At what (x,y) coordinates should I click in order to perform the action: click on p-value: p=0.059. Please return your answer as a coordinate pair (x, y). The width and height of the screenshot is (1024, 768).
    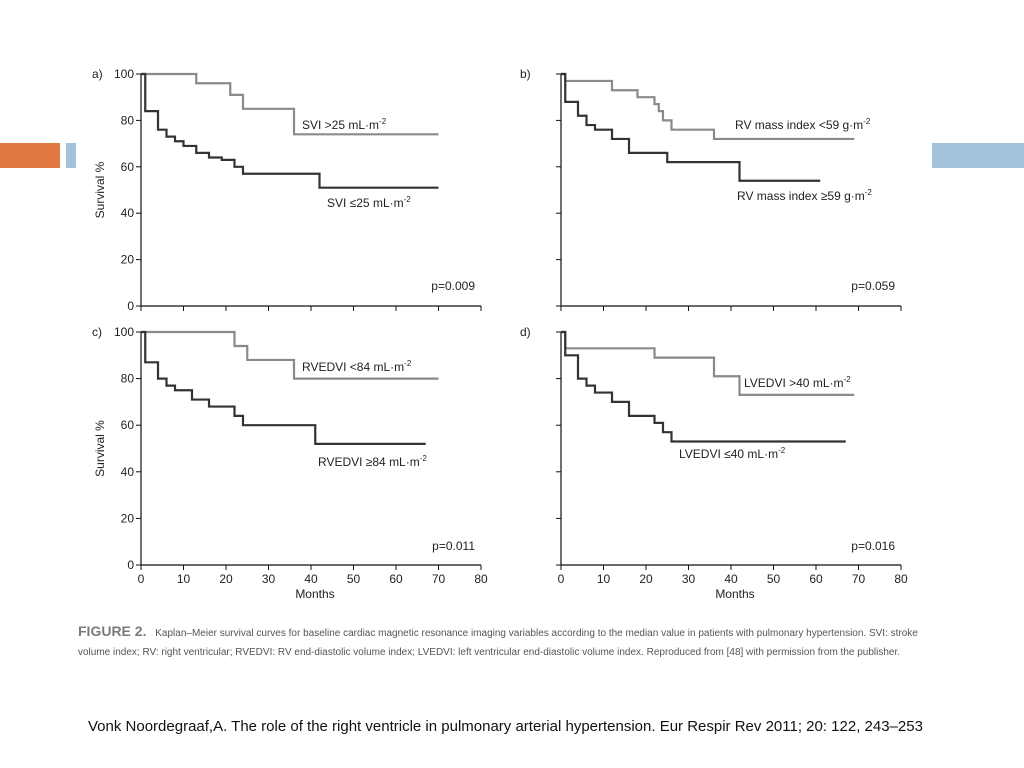
    Looking at the image, I should click on (873, 286).